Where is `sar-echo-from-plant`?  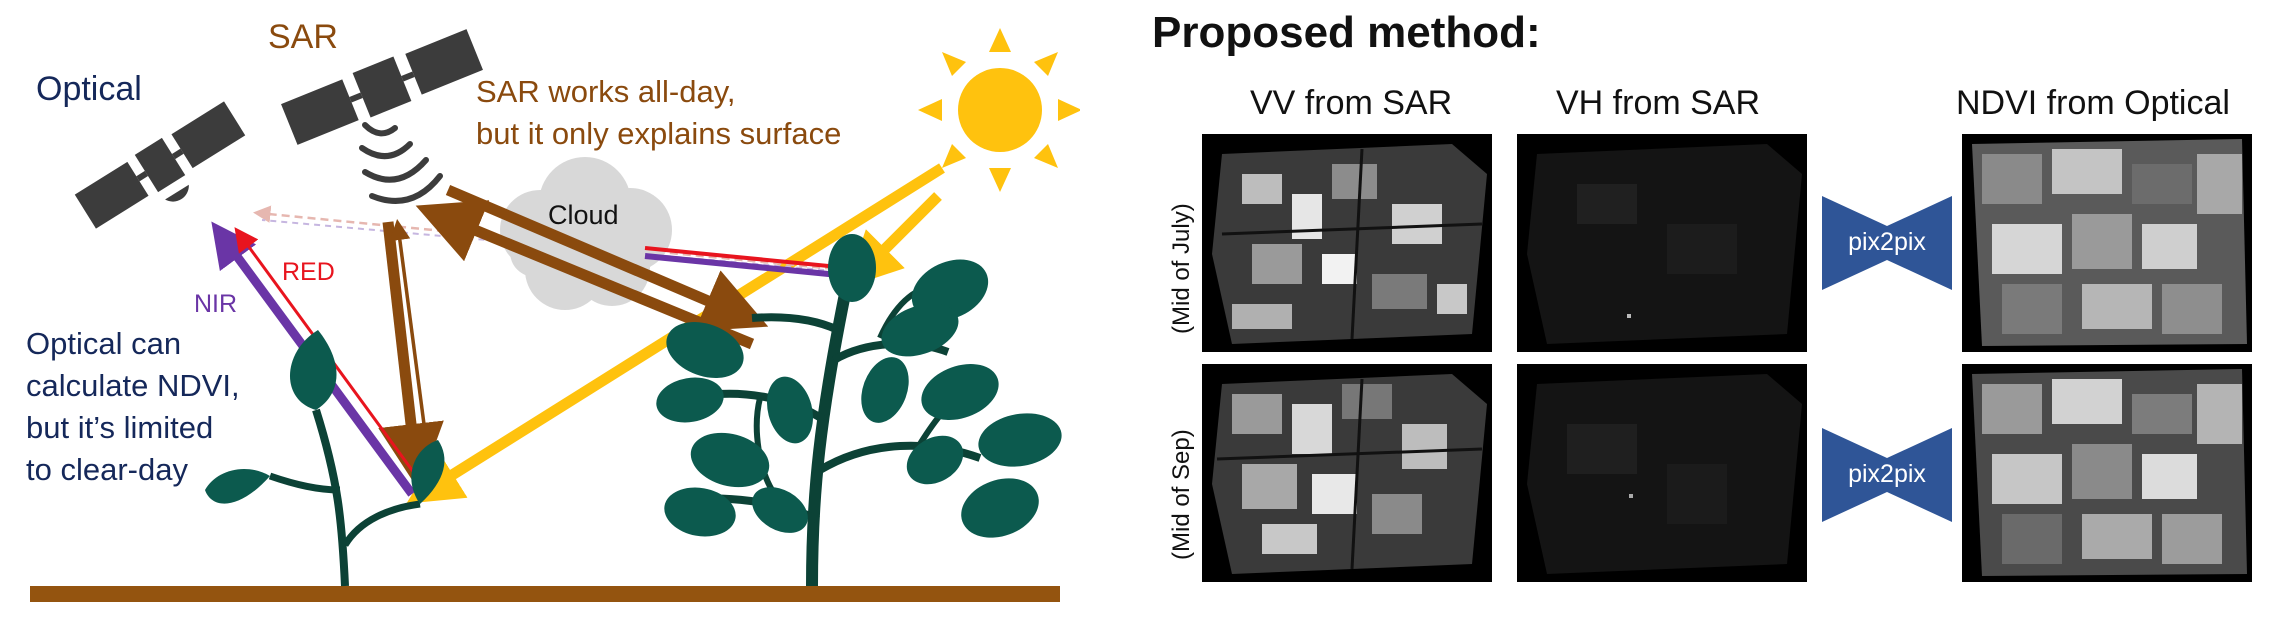 sar-echo-from-plant is located at coordinates (410, 345).